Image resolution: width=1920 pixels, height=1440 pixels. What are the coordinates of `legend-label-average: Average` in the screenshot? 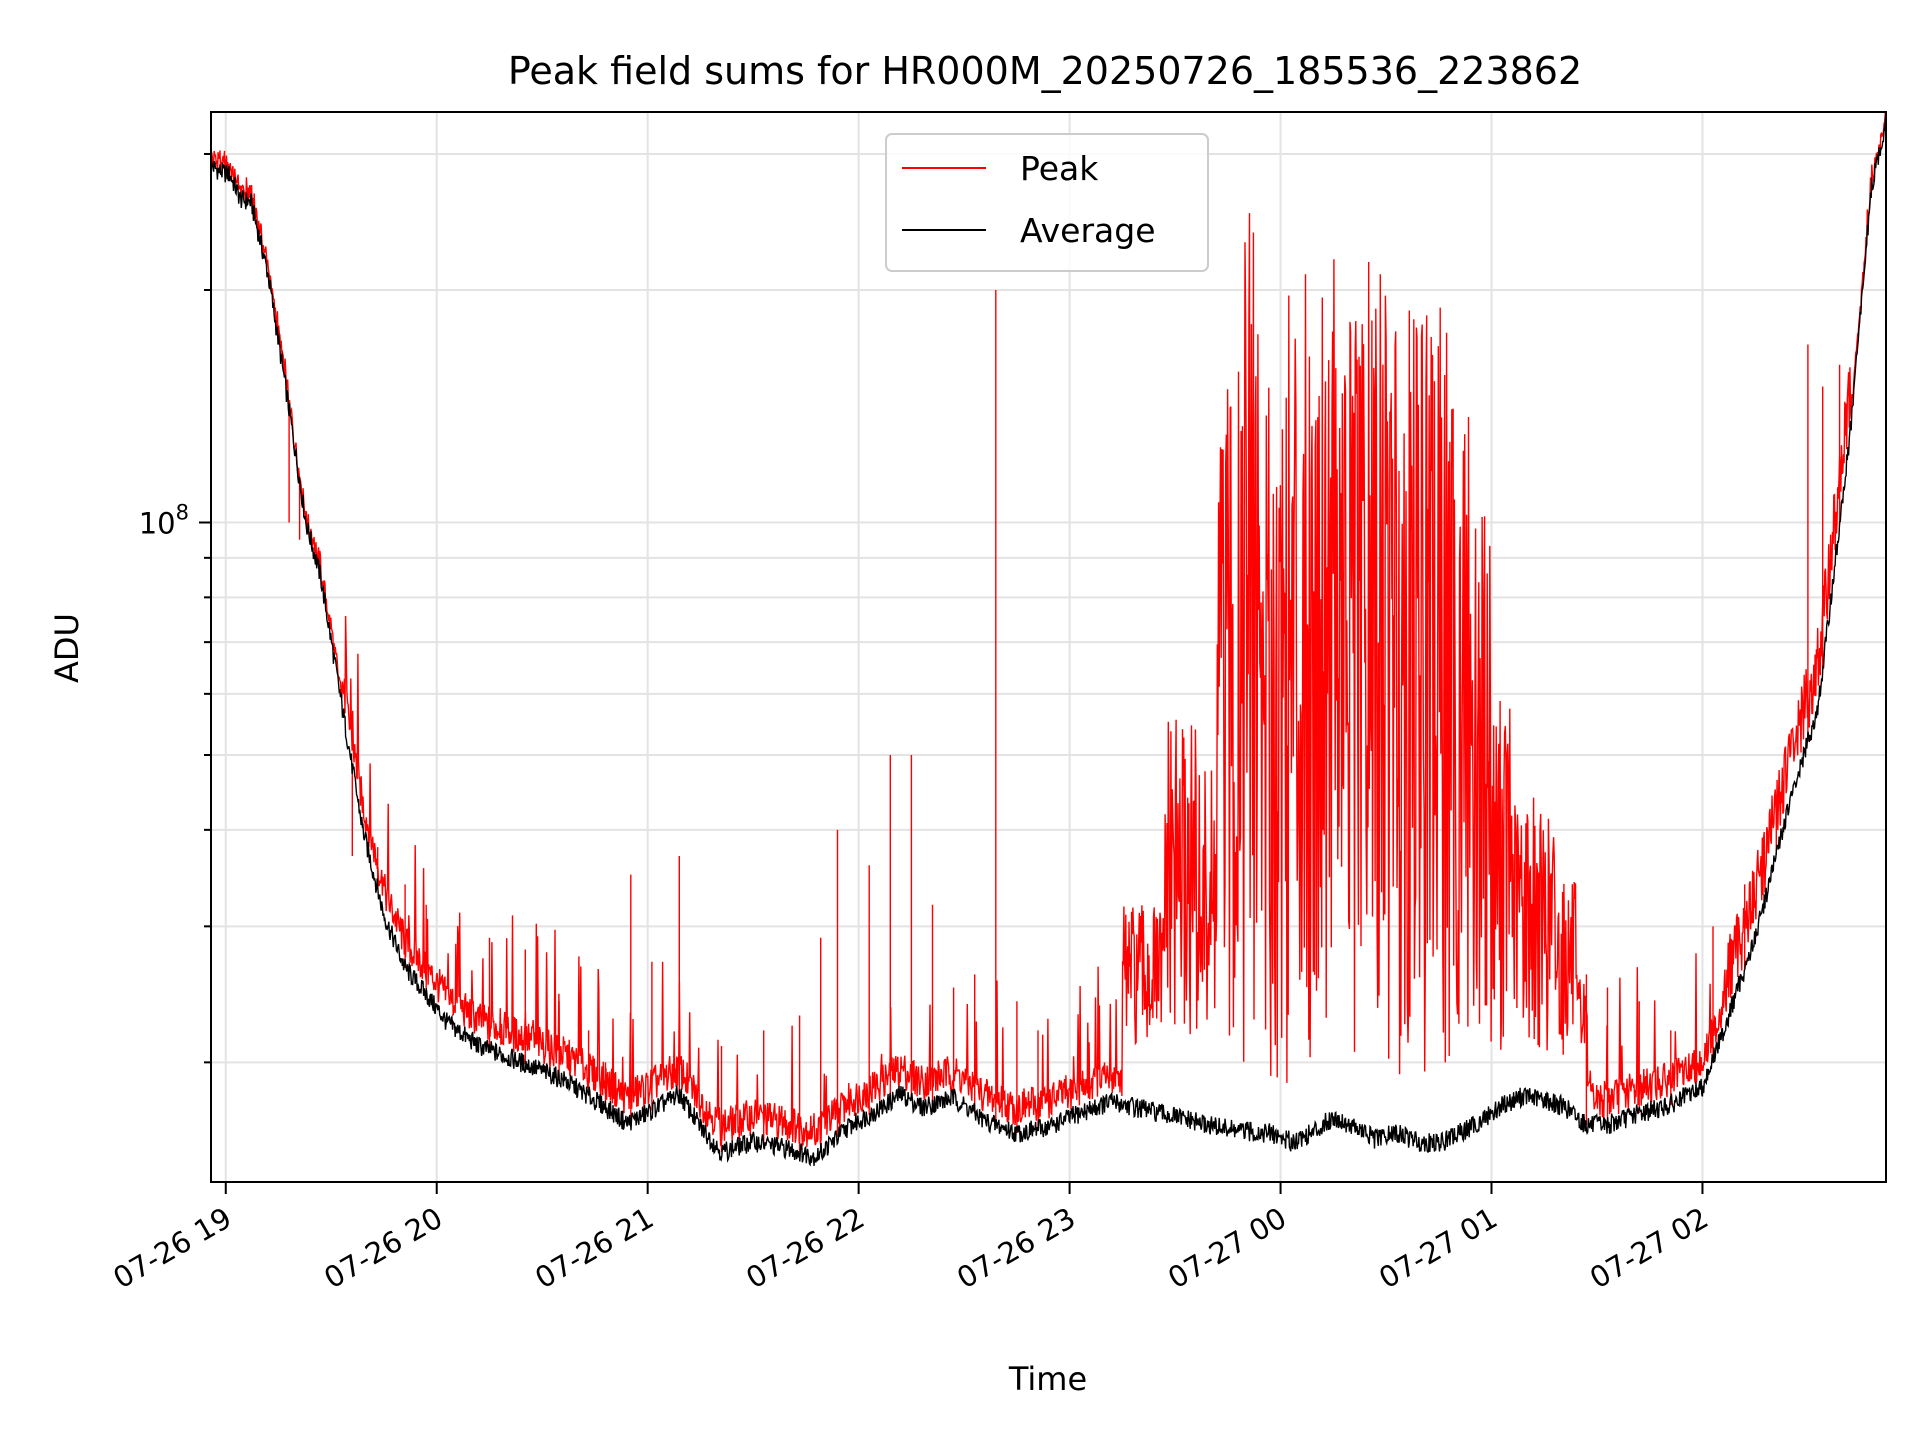 It's located at (1088, 230).